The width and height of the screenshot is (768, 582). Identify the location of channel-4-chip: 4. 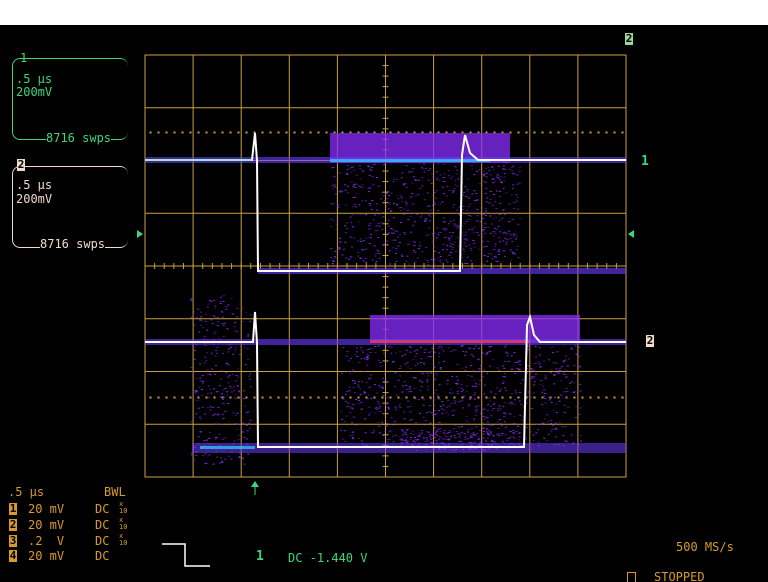
(13, 555).